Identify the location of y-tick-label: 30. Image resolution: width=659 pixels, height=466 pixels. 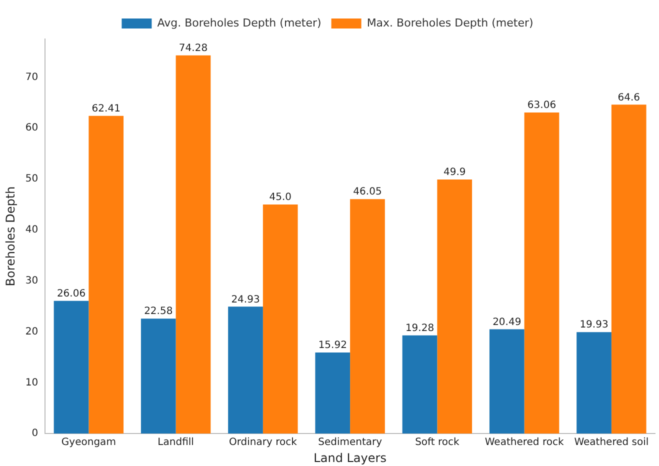
(31, 280).